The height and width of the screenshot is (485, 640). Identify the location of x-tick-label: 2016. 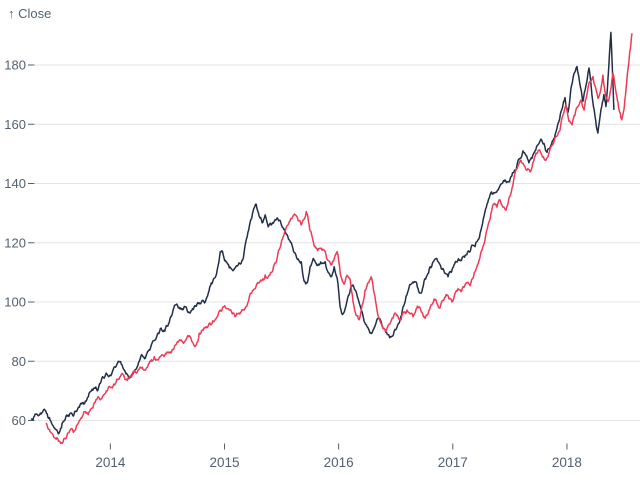
(339, 462).